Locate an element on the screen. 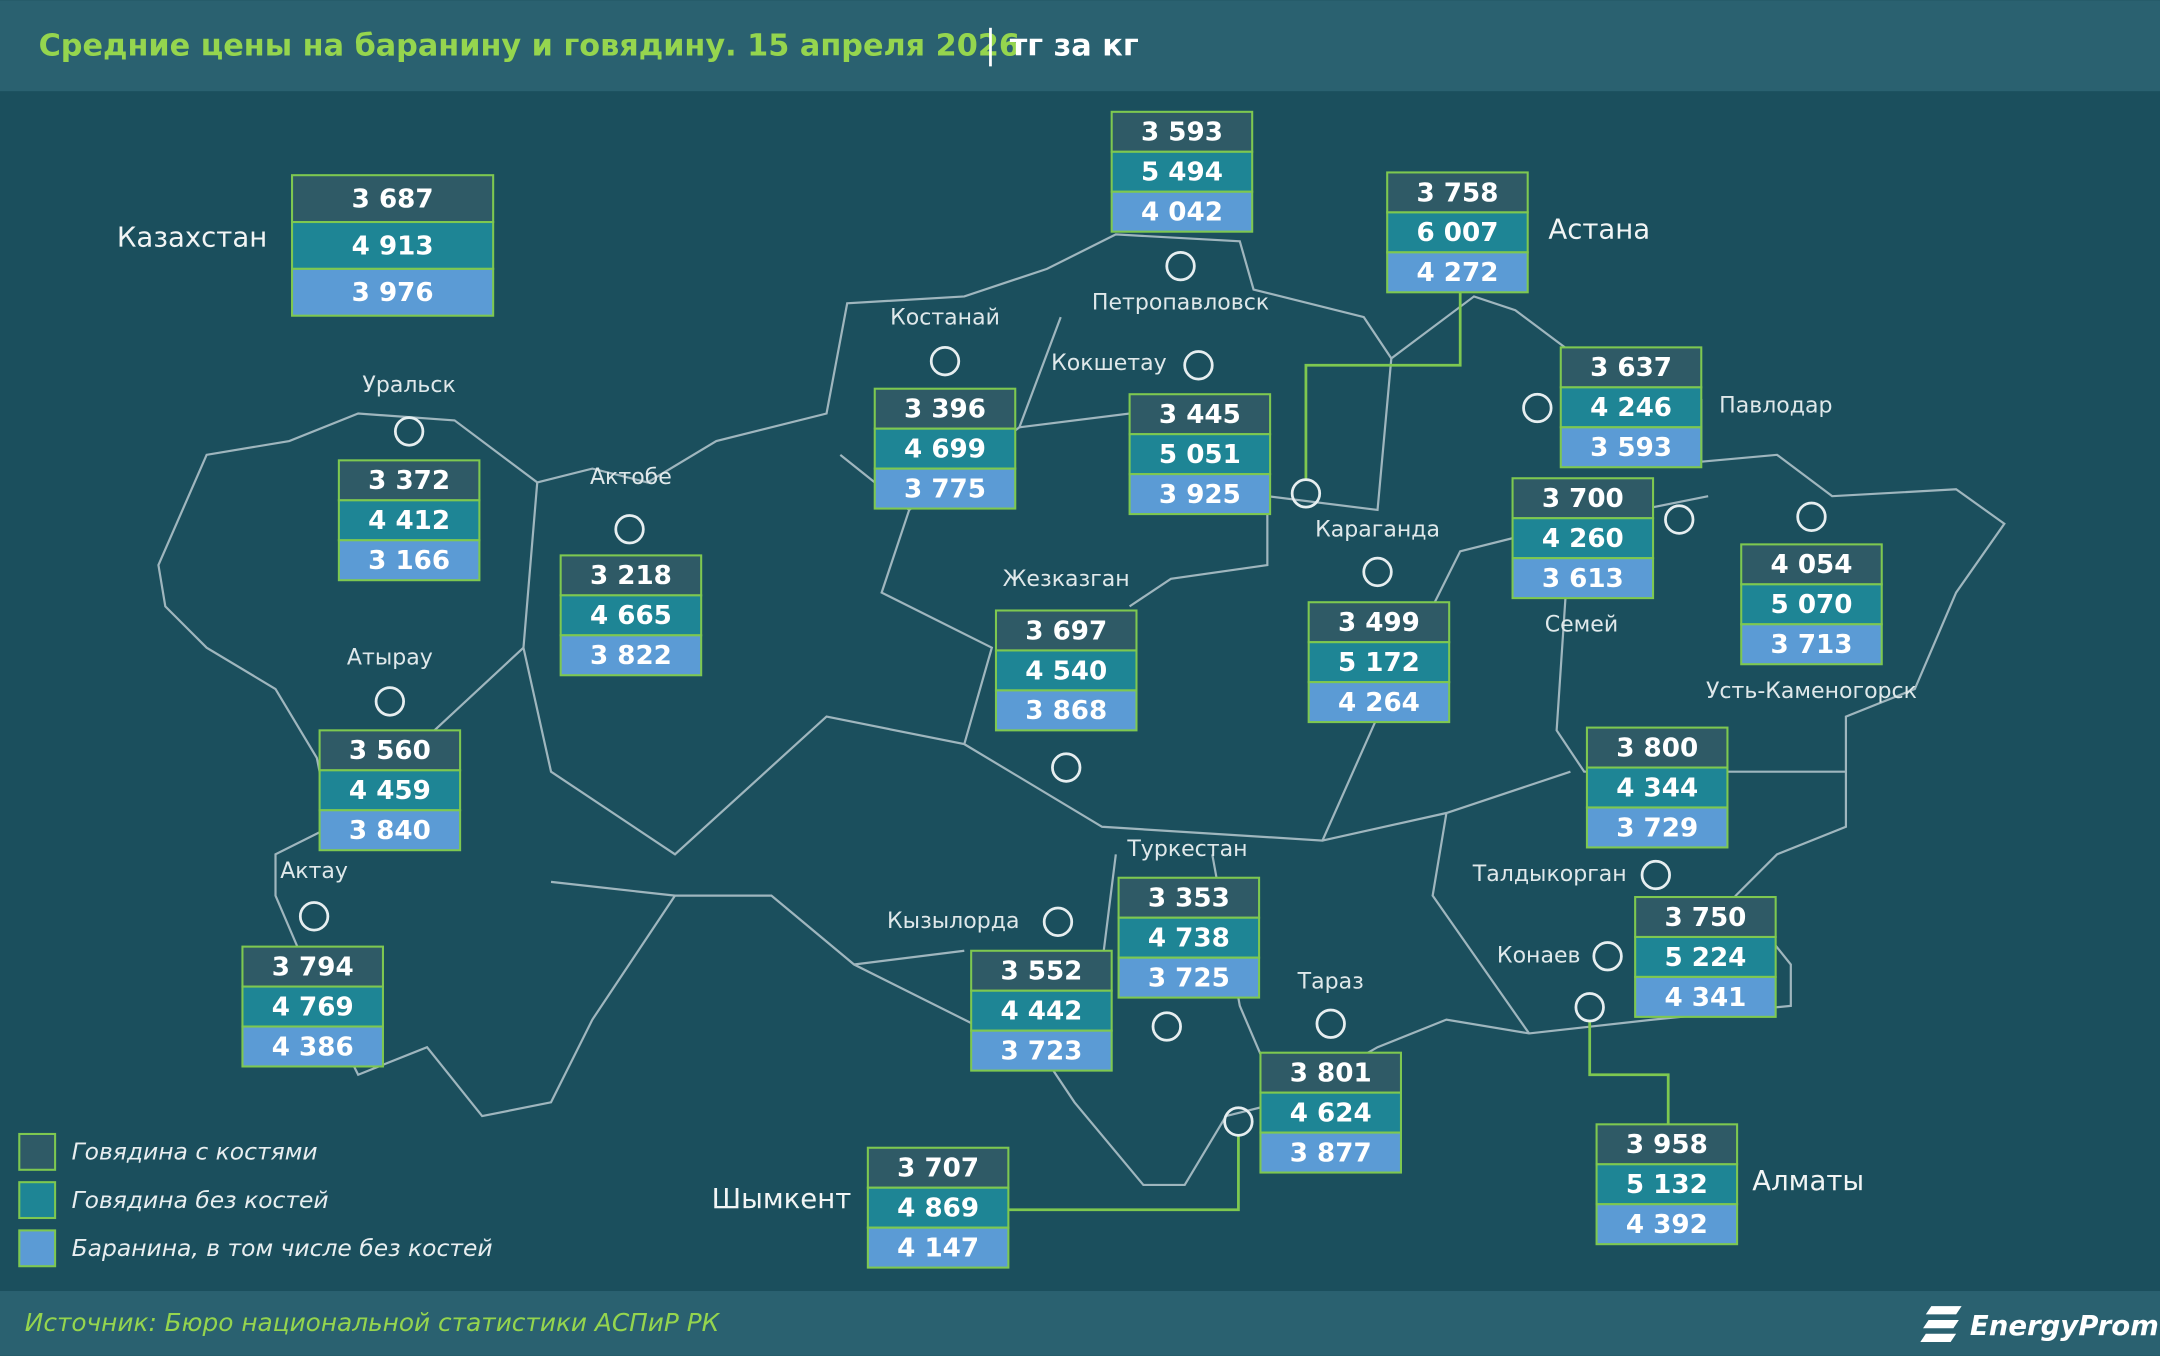 This screenshot has width=2160, height=1356. price-value: 3 713 is located at coordinates (1812, 645).